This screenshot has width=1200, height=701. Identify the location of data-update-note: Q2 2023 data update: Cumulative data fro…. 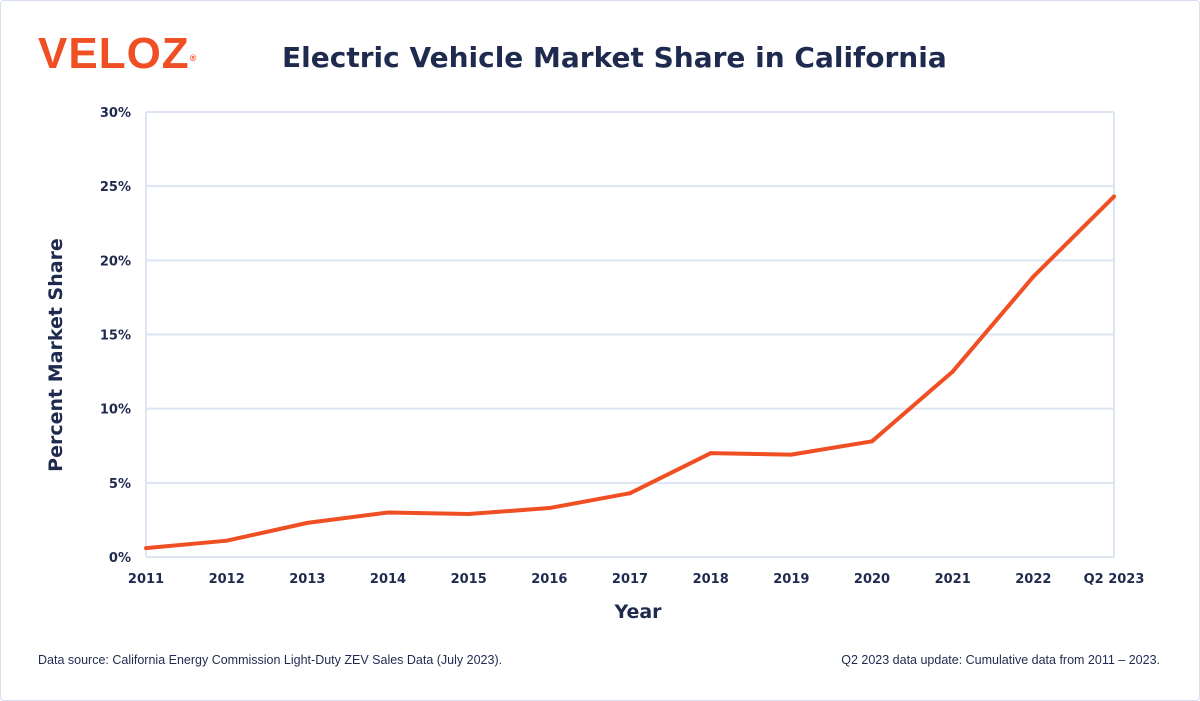
(1000, 660).